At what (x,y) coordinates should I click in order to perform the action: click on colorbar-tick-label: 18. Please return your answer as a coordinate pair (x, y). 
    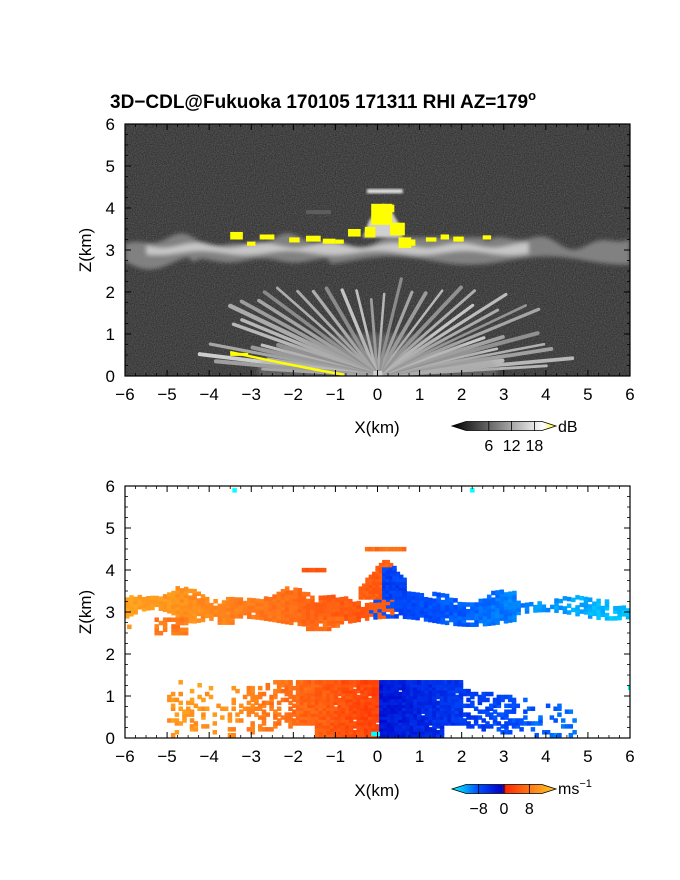
    Looking at the image, I should click on (535, 446).